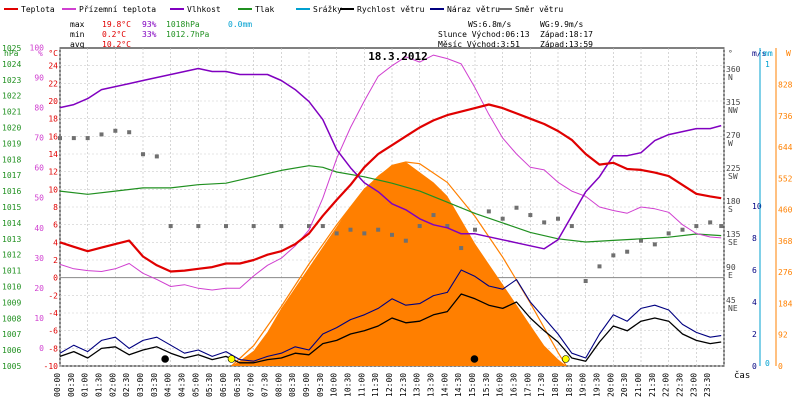 This screenshot has width=800, height=400. I want to click on direction-compass-label: NE, so click(733, 308).